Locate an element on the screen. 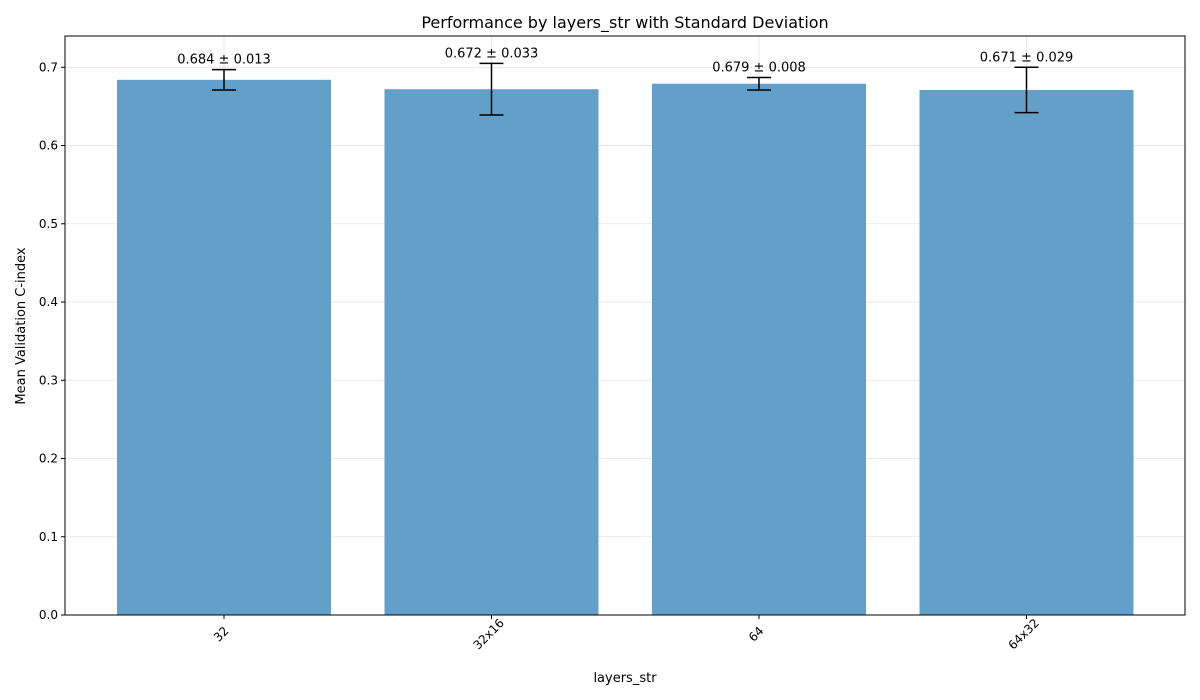  y-tick-label: 0.6 is located at coordinates (48, 146).